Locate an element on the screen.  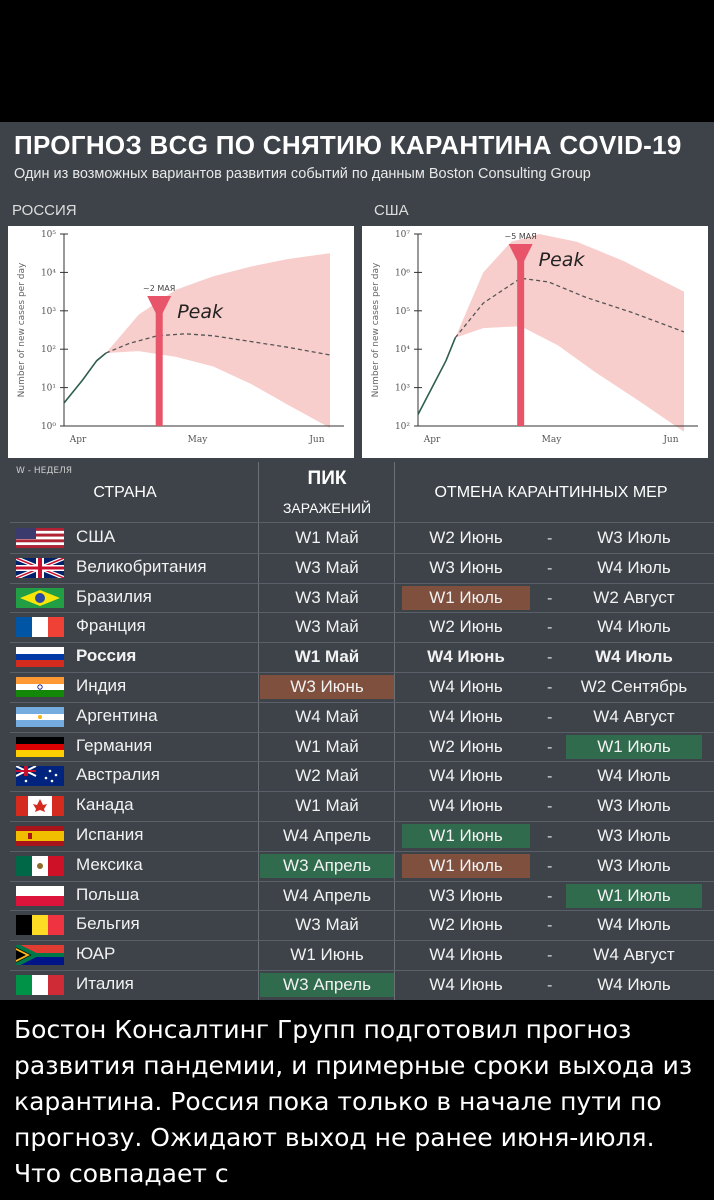
lift-end-cell: W2 Август is located at coordinates (634, 597).